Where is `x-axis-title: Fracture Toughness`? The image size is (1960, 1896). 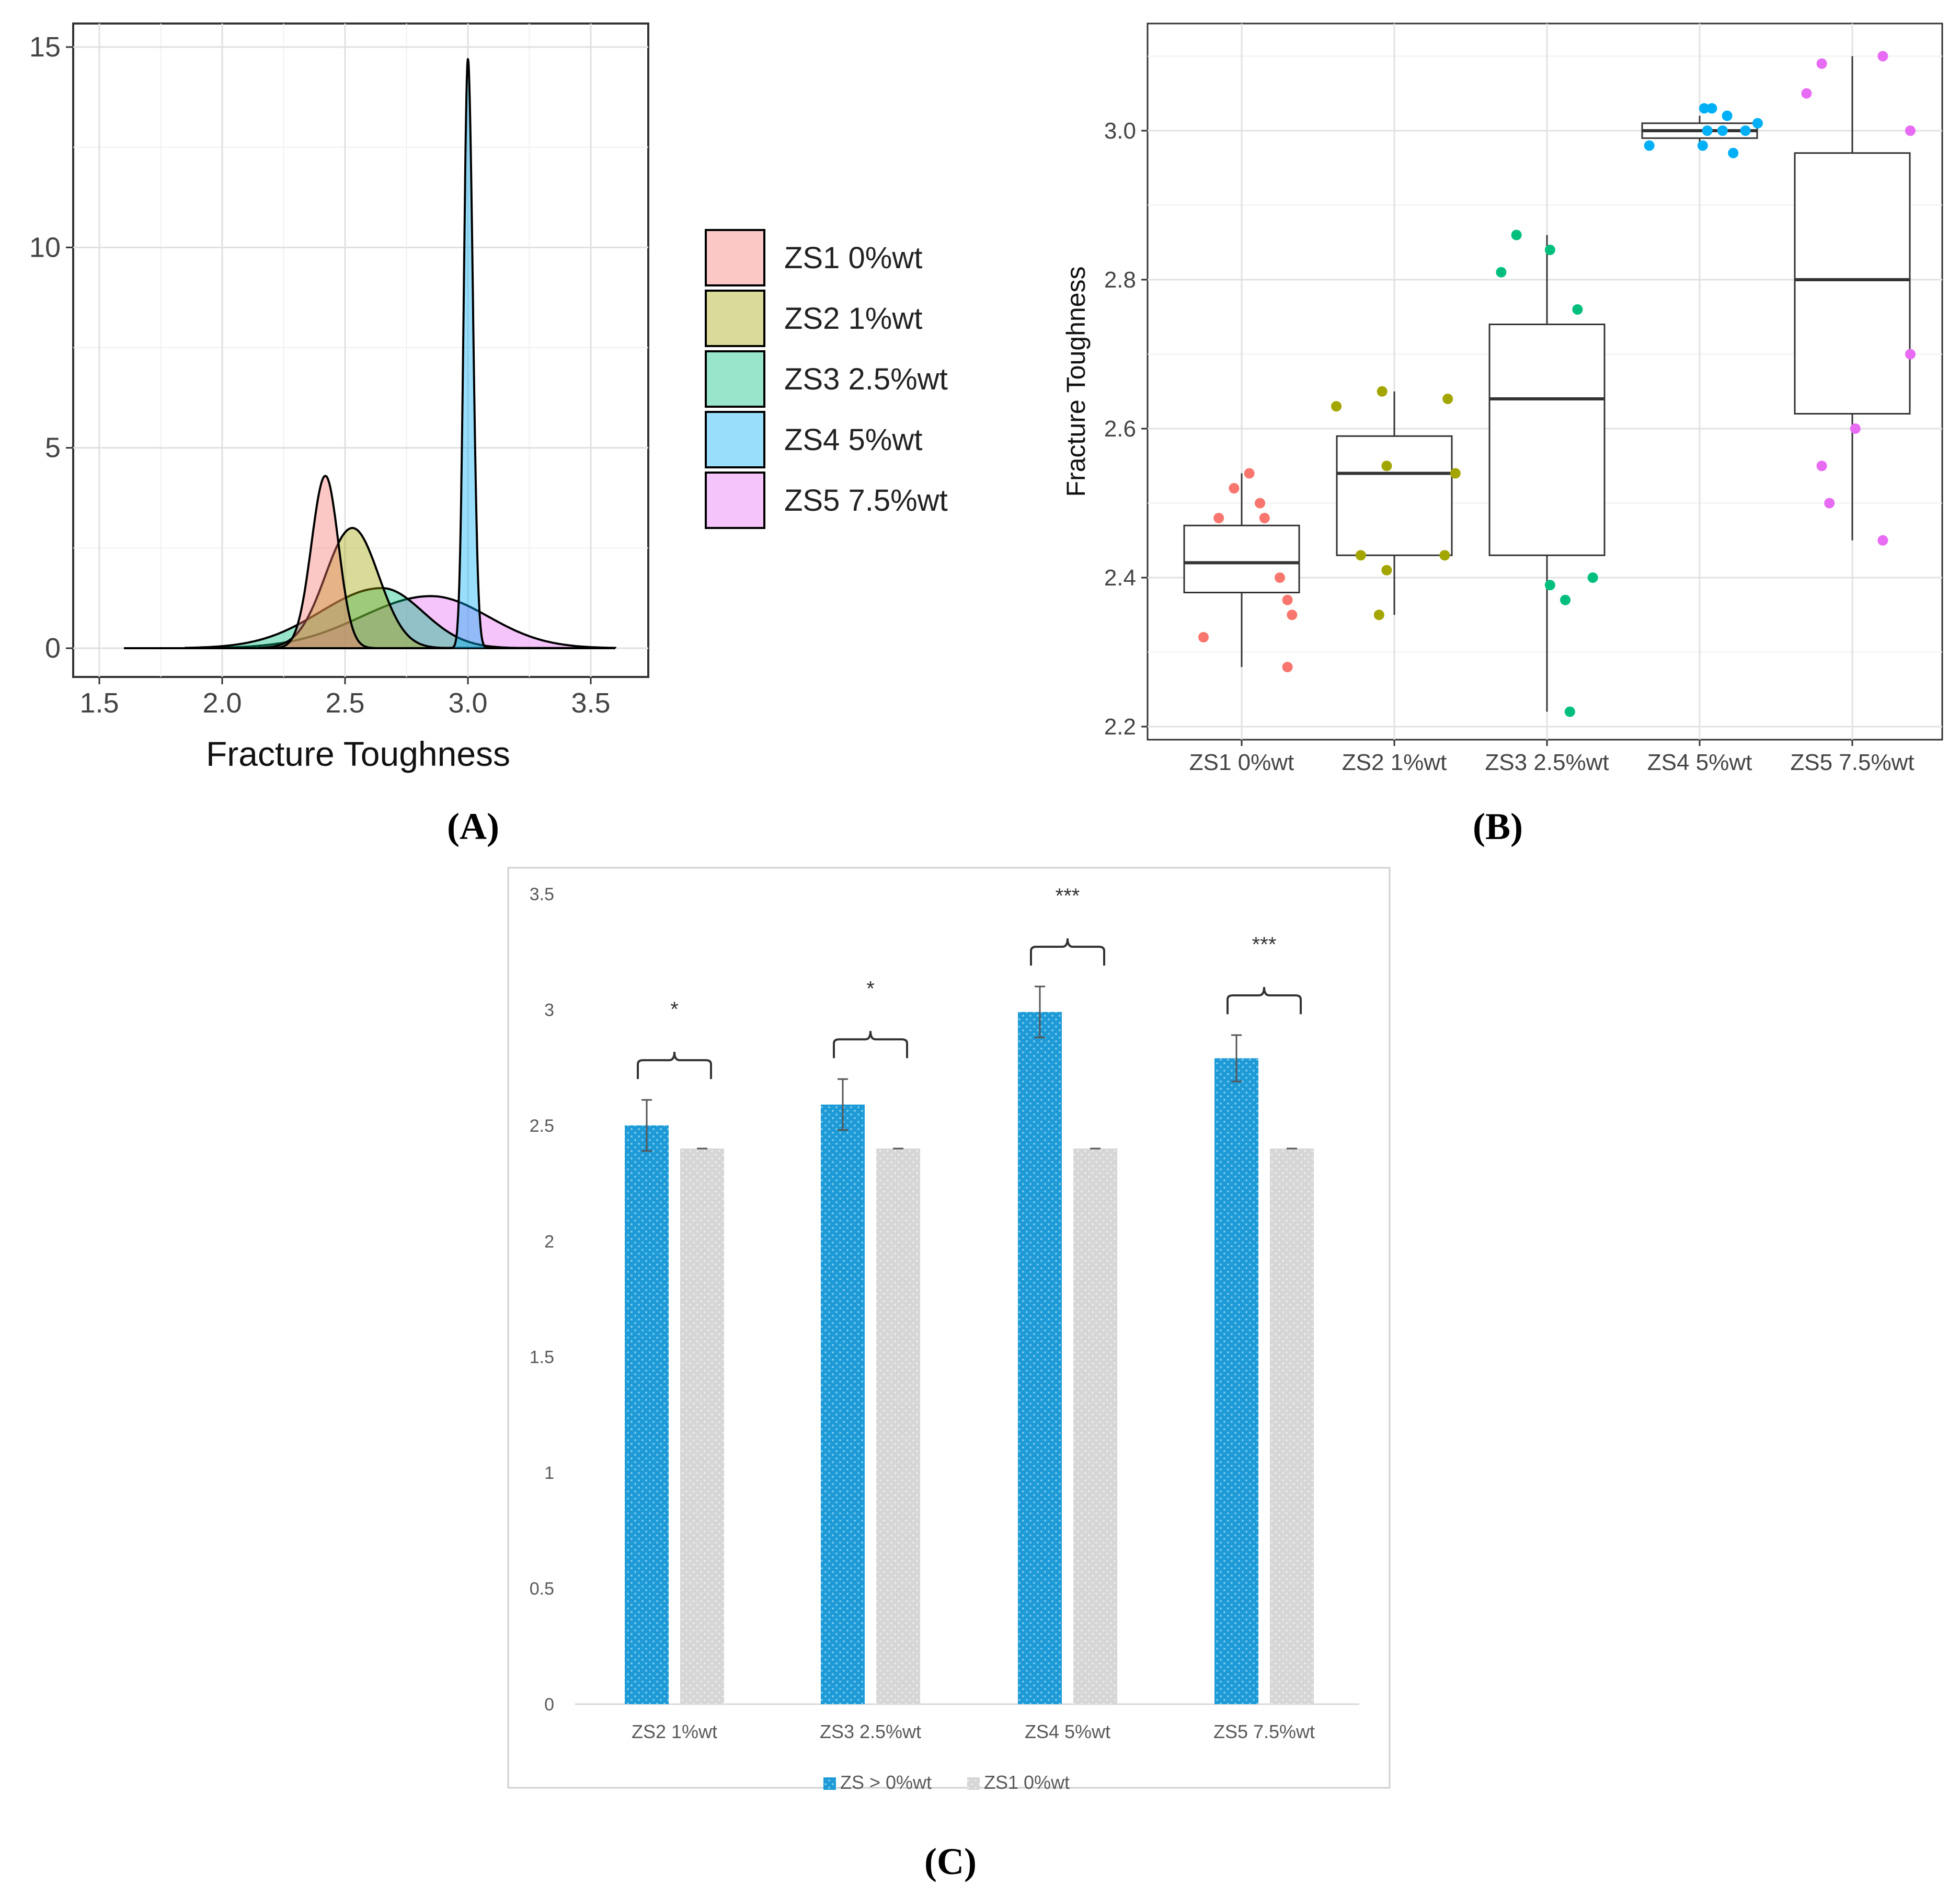 x-axis-title: Fracture Toughness is located at coordinates (358, 754).